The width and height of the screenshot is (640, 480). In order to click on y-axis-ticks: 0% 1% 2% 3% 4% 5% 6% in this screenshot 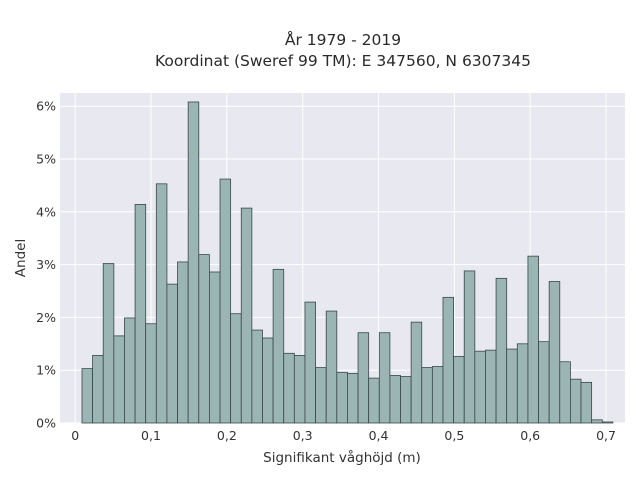, I will do `click(46, 265)`.